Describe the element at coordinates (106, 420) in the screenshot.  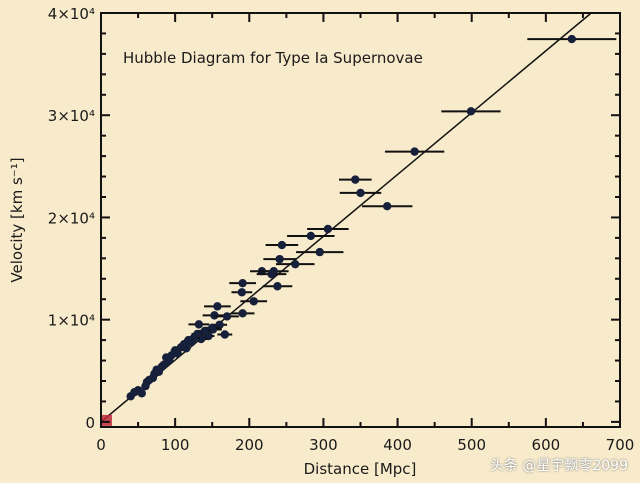
I see `origin-marker` at that location.